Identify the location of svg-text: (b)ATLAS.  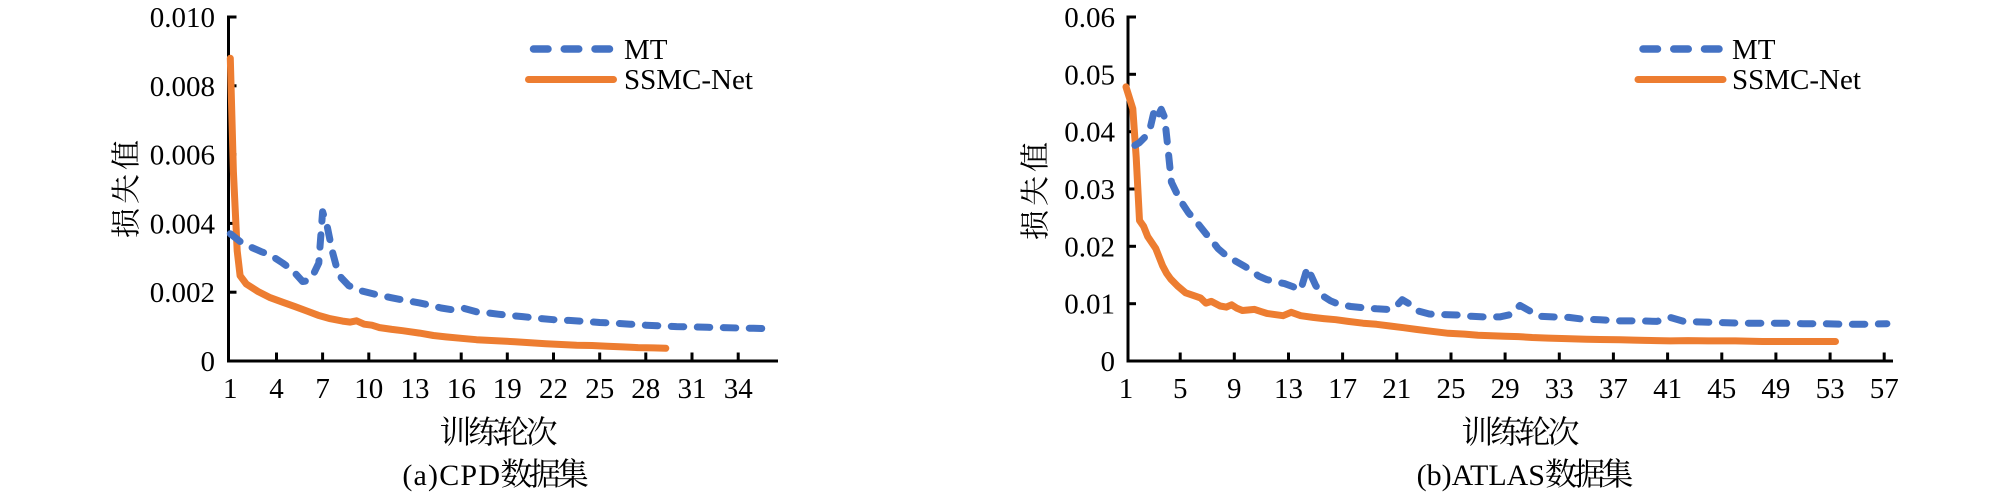
(1481, 475).